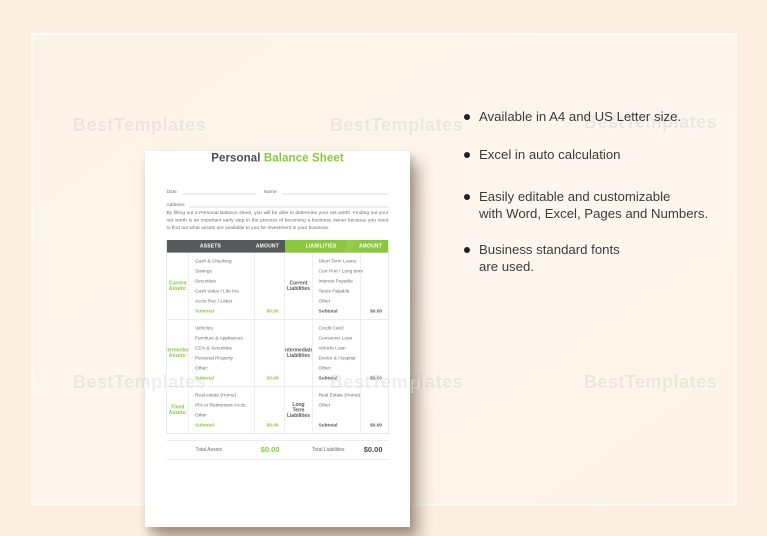  I want to click on name-line, so click(335, 191).